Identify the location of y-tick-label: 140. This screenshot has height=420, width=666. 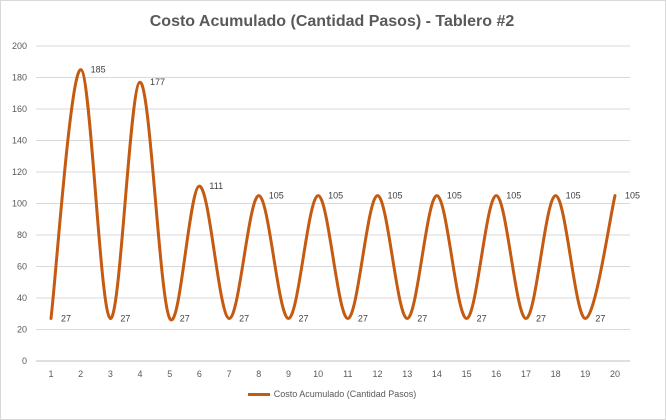
(19, 141).